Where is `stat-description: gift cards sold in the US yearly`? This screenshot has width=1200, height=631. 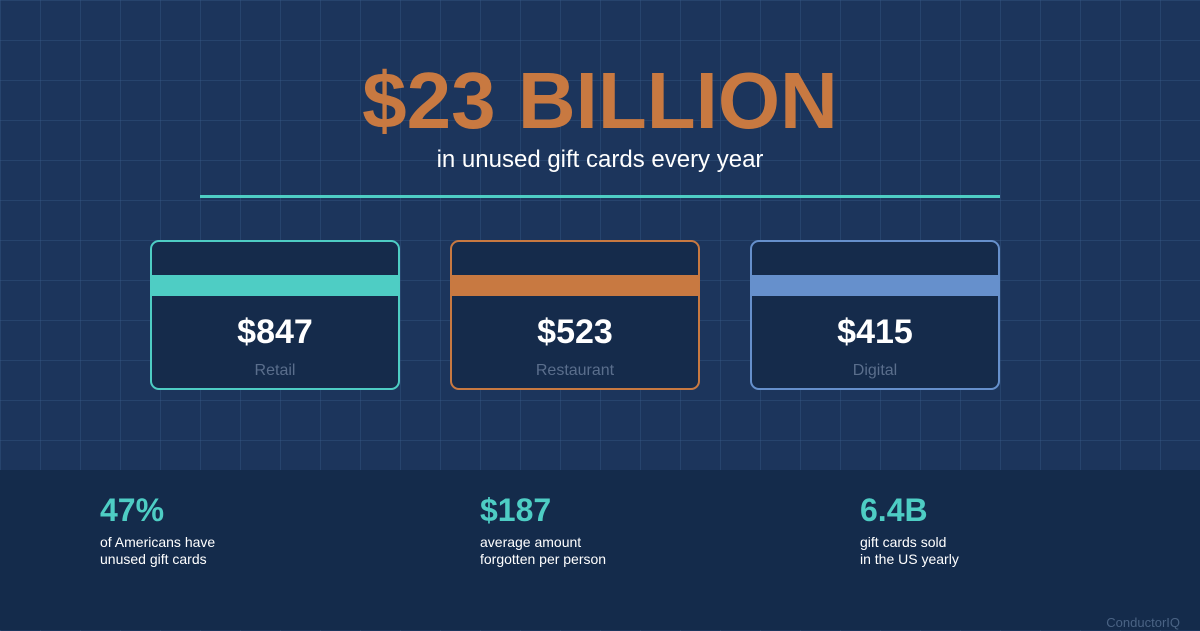 stat-description: gift cards sold in the US yearly is located at coordinates (1010, 551).